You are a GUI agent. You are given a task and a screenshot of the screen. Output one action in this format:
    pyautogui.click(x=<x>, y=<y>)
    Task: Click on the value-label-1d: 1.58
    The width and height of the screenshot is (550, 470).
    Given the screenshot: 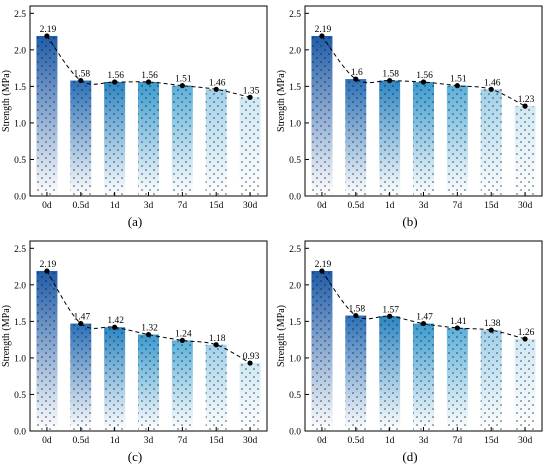 What is the action you would take?
    pyautogui.click(x=390, y=75)
    